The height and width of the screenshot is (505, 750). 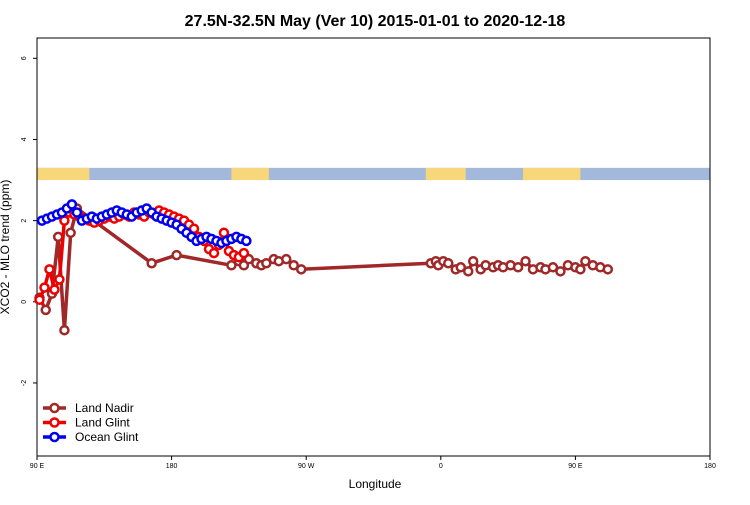 I want to click on legend-label: Land Nadir, so click(x=104, y=408).